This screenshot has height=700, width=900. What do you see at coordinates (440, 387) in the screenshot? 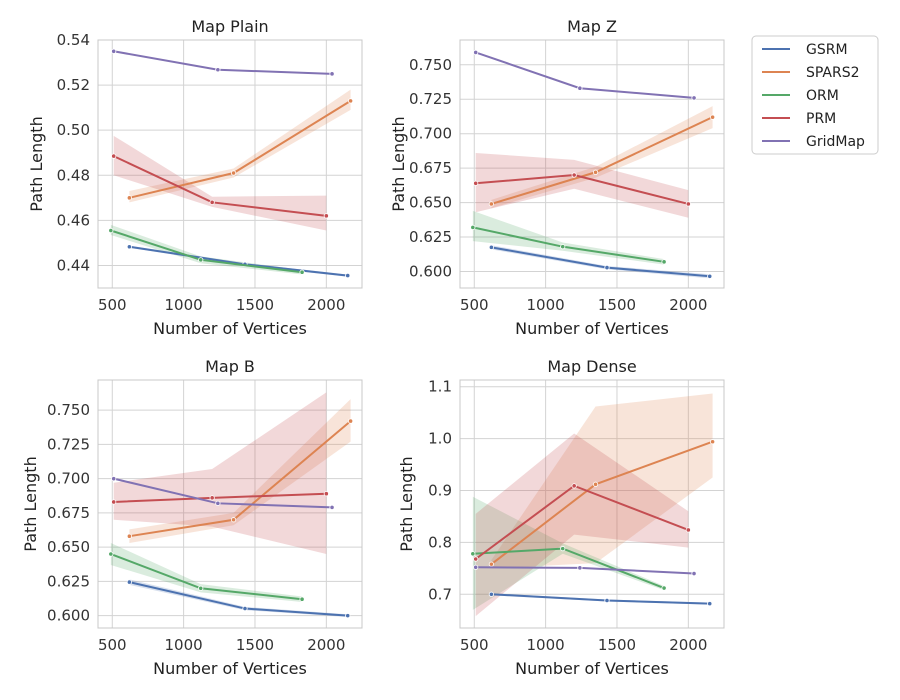
I see `y-tick-label: 1.1` at bounding box center [440, 387].